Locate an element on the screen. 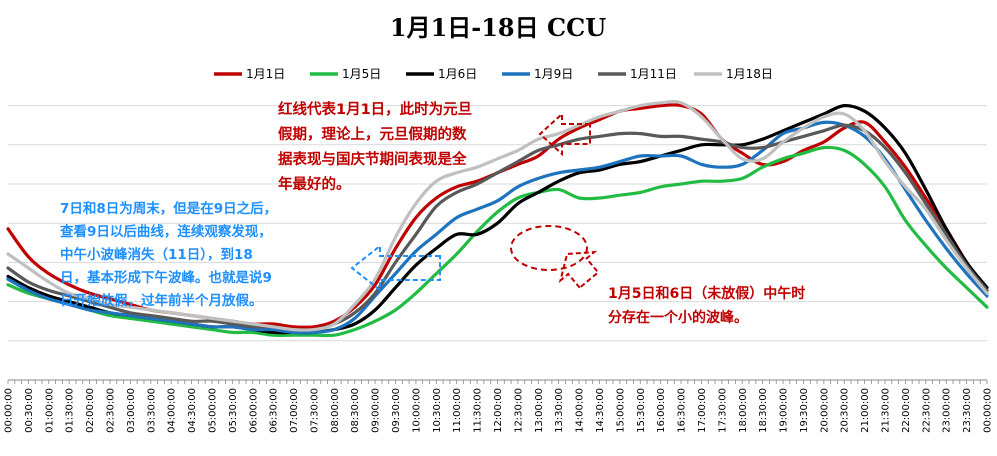  x-tick-label: 09:30:00 is located at coordinates (396, 410).